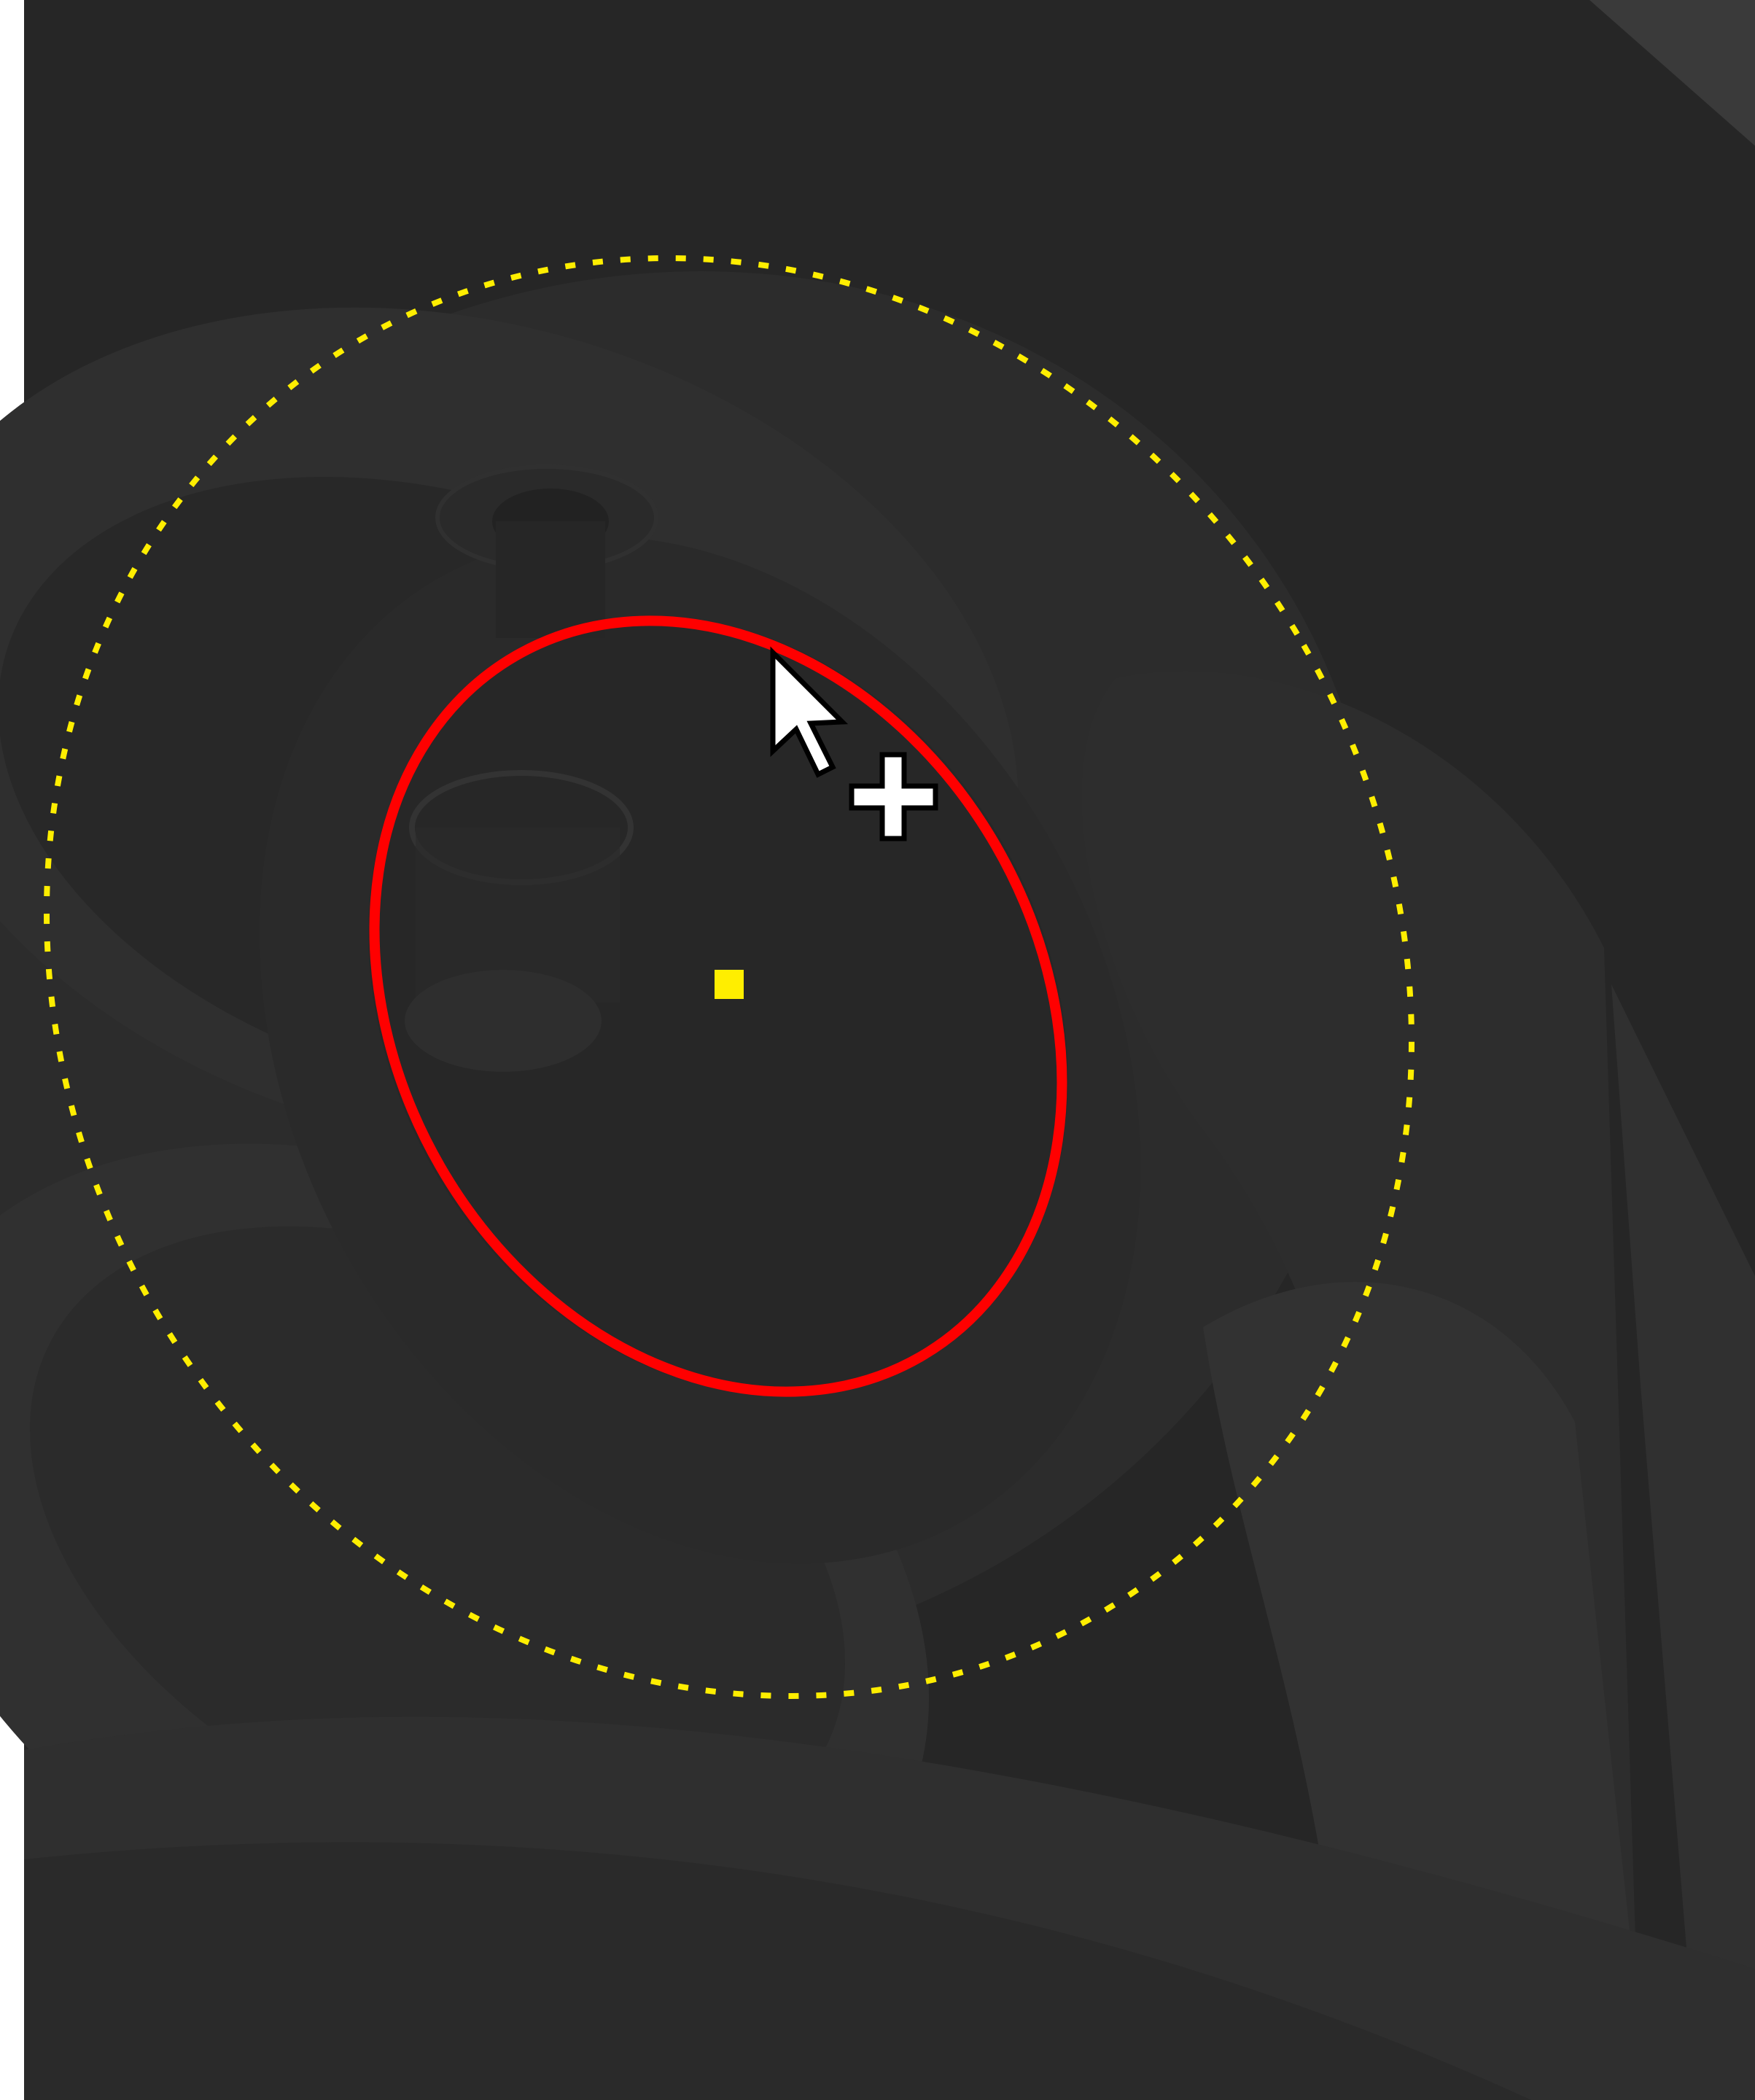 The width and height of the screenshot is (1755, 2100). Describe the element at coordinates (1683, 1542) in the screenshot. I see `mesh-right-band` at that location.